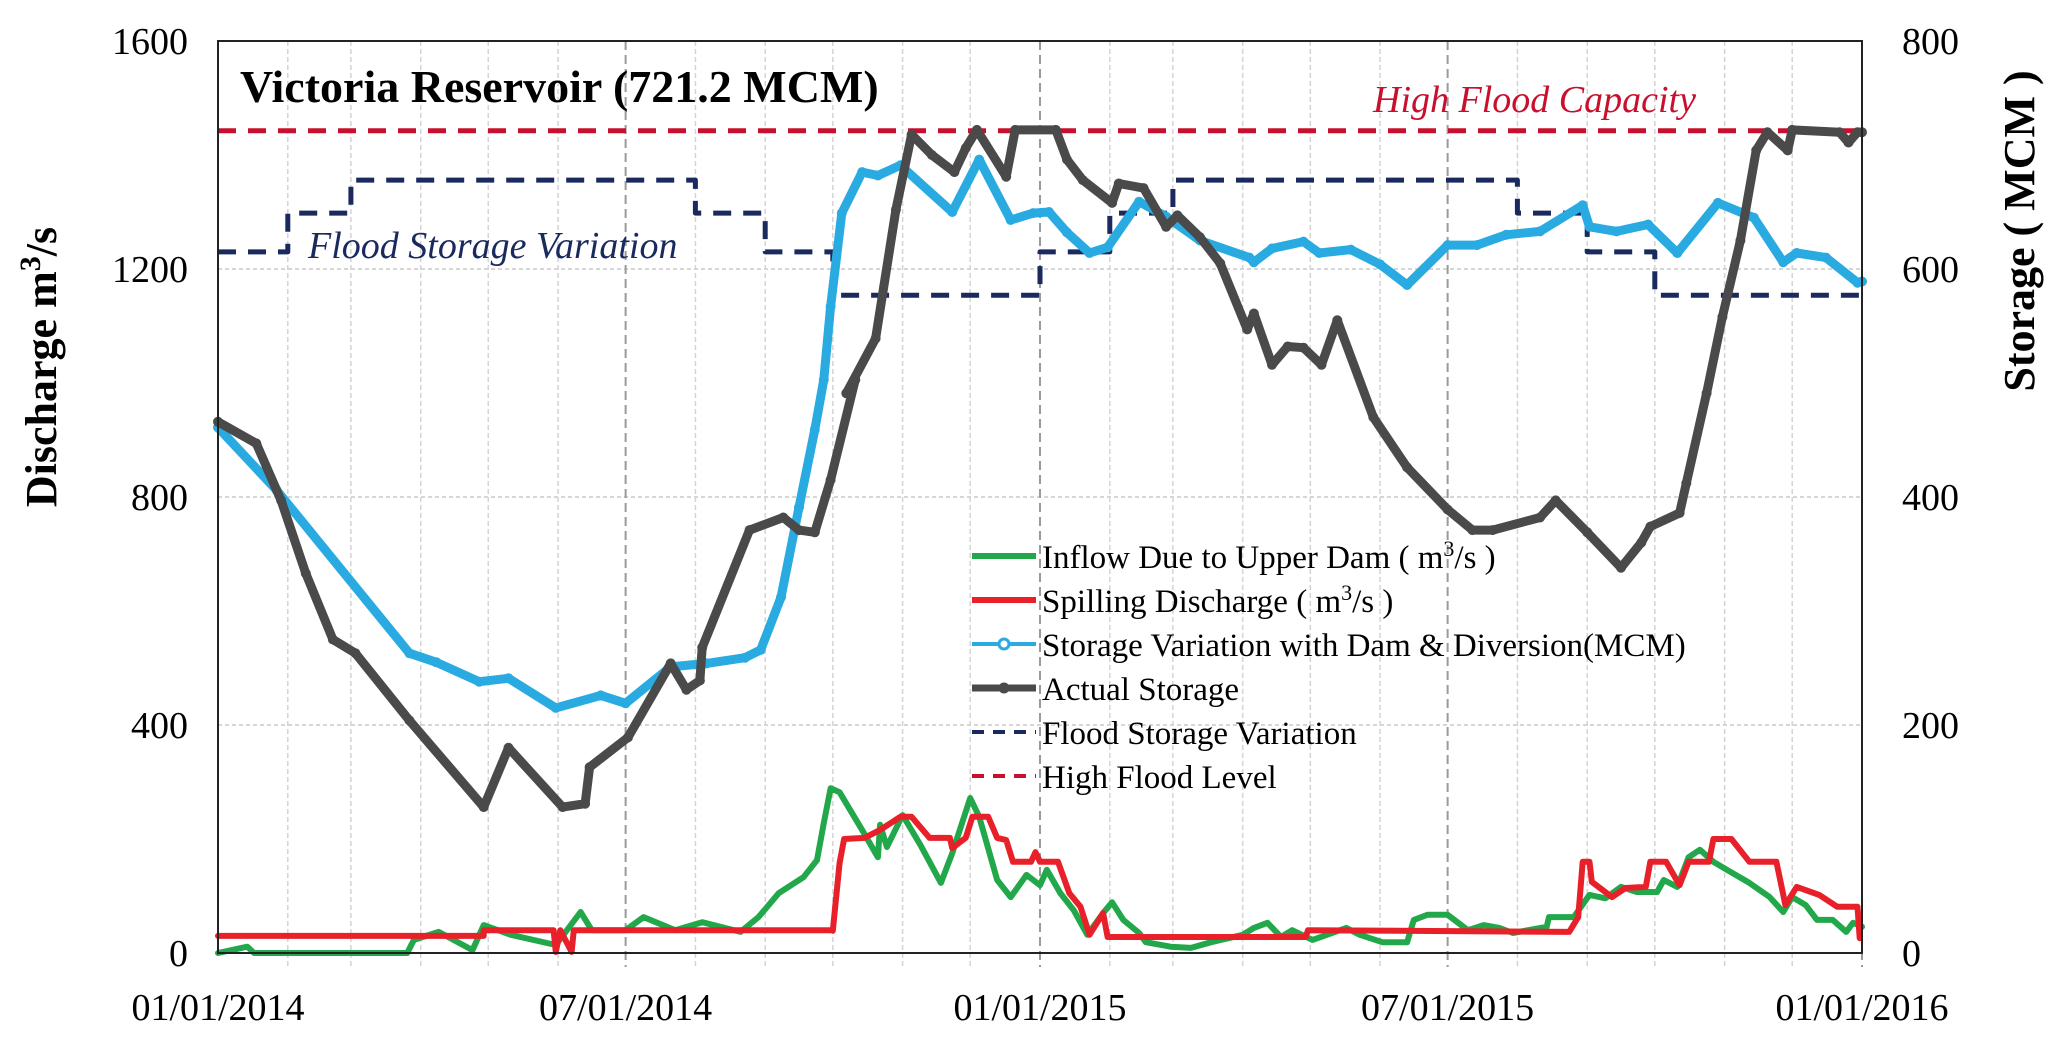 This screenshot has width=2067, height=1045. I want to click on y-axis-title: Discharge m3/s, so click(40, 367).